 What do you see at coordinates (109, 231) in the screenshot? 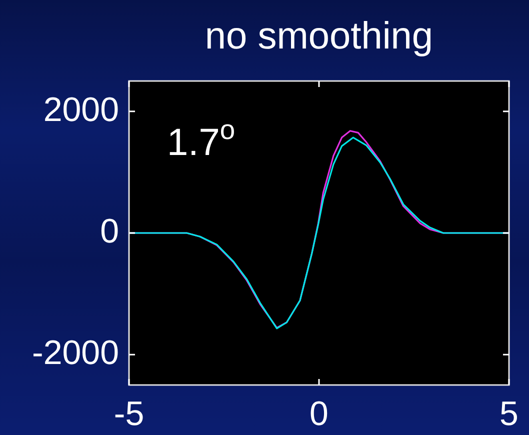
I see `y-tick-label: 0` at bounding box center [109, 231].